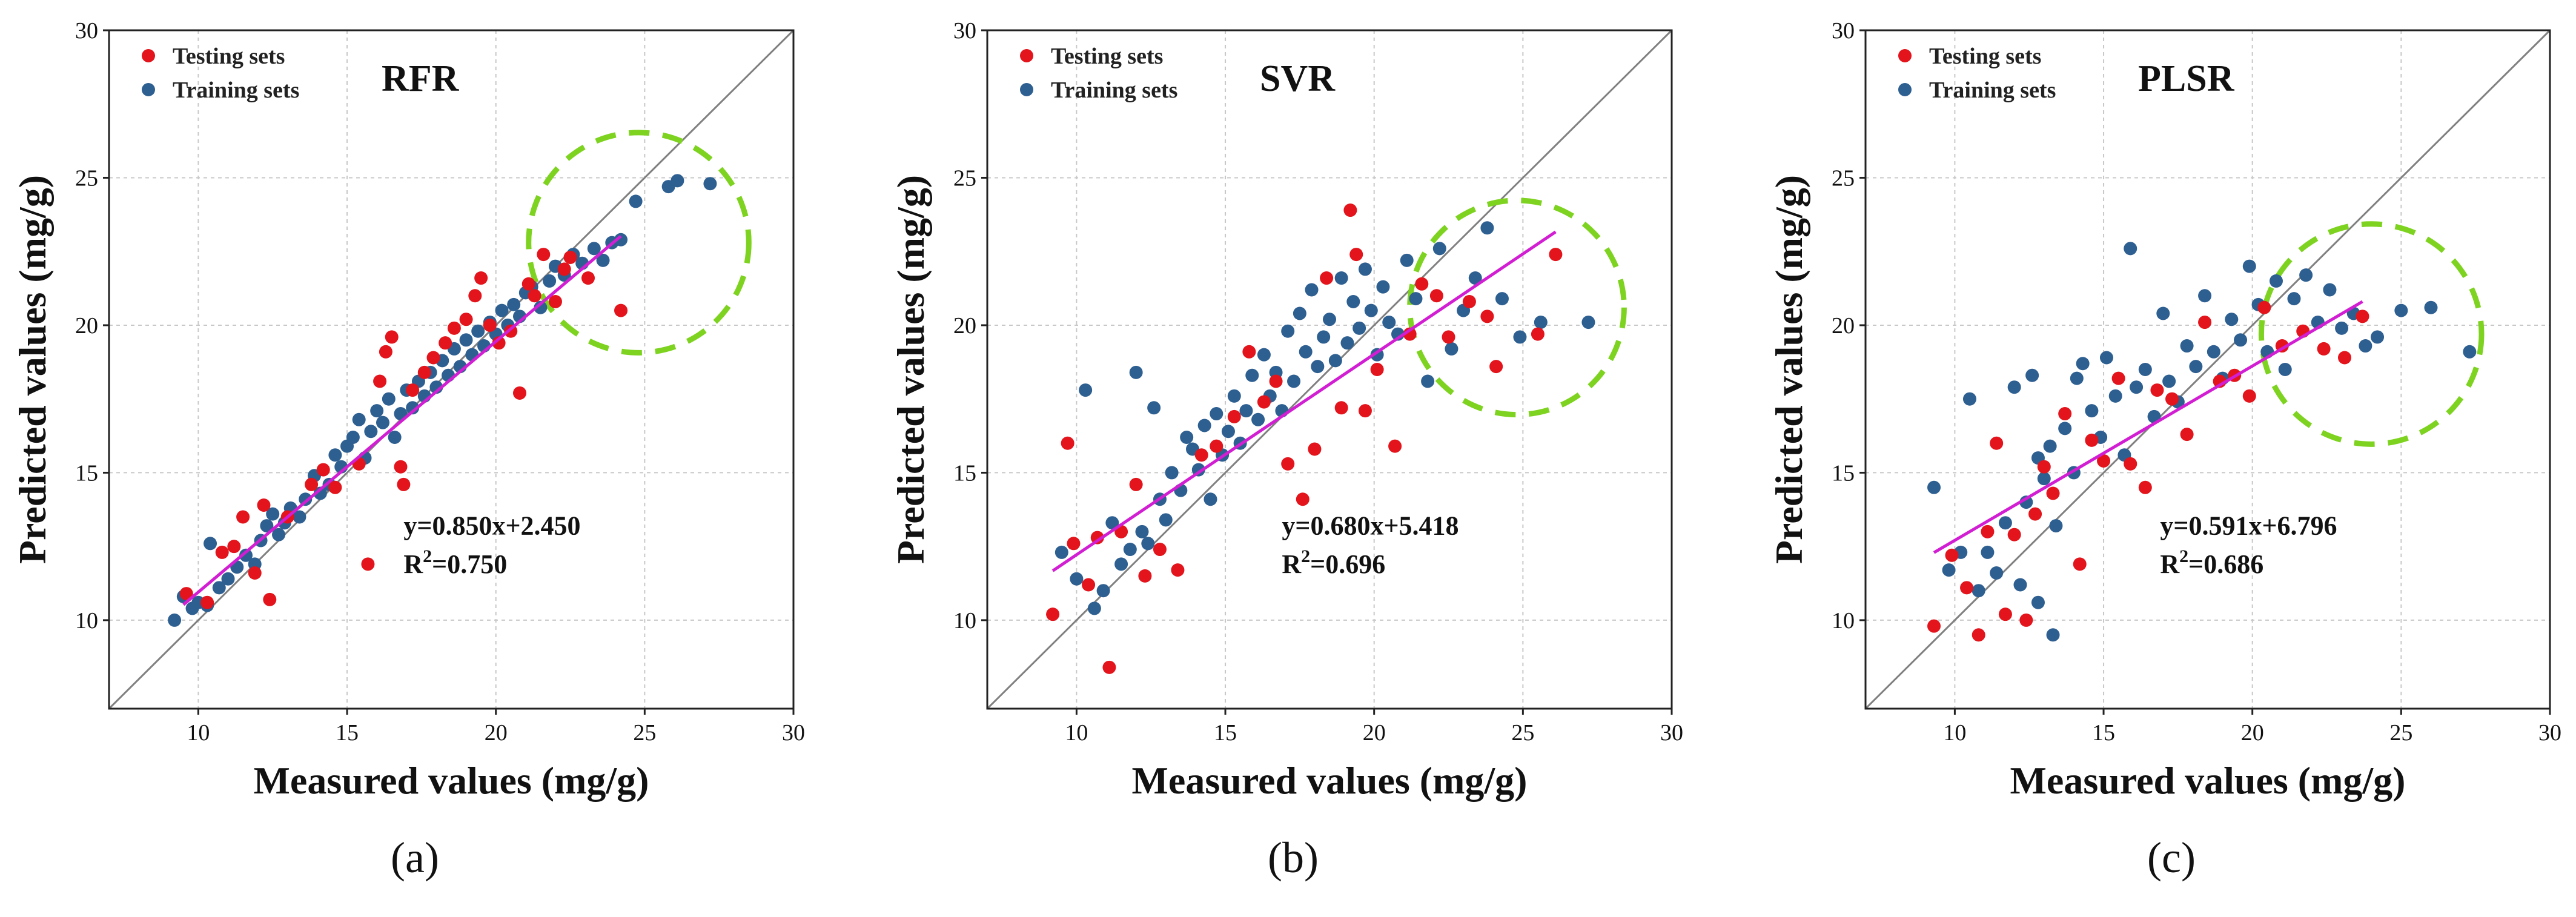 The image size is (2576, 917). What do you see at coordinates (2248, 526) in the screenshot?
I see `fit-equation: y=0.591x+6.796` at bounding box center [2248, 526].